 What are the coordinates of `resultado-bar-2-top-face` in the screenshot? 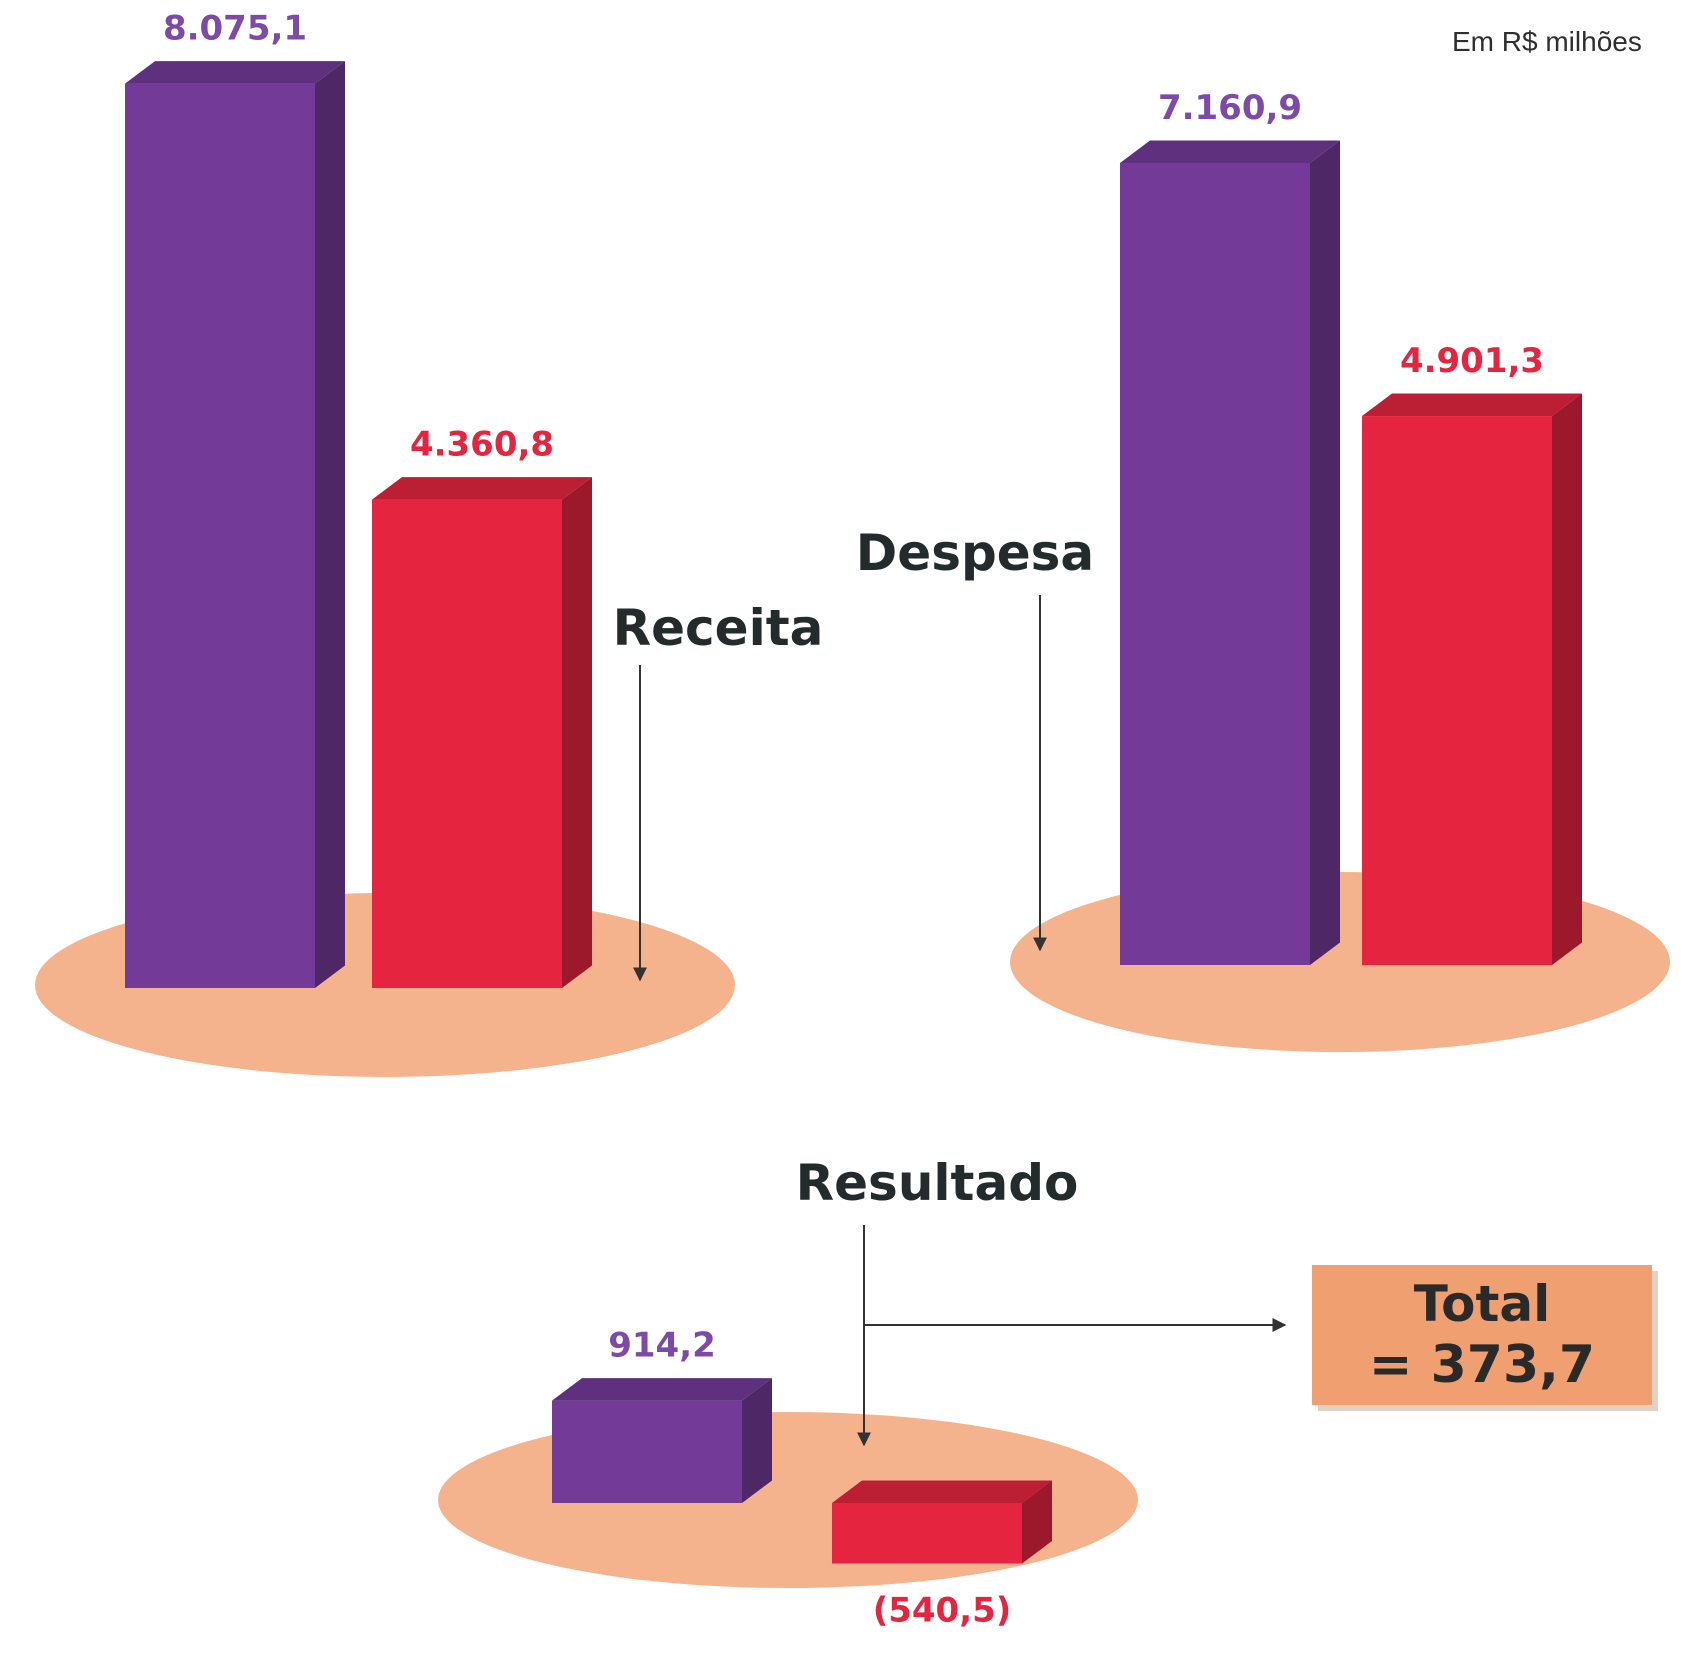 It's located at (942, 1491).